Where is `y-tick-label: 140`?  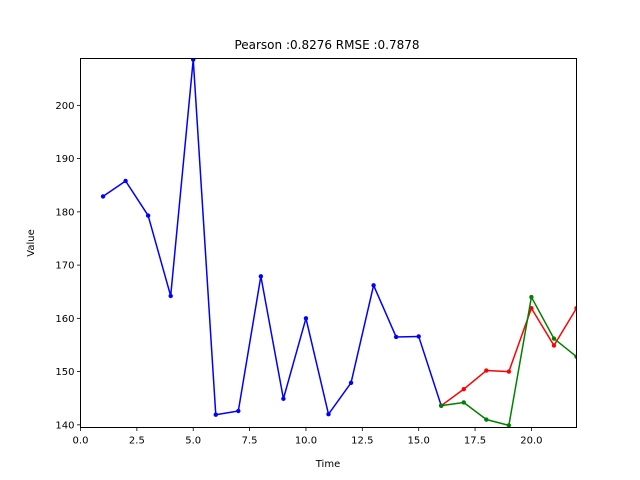 y-tick-label: 140 is located at coordinates (64, 425).